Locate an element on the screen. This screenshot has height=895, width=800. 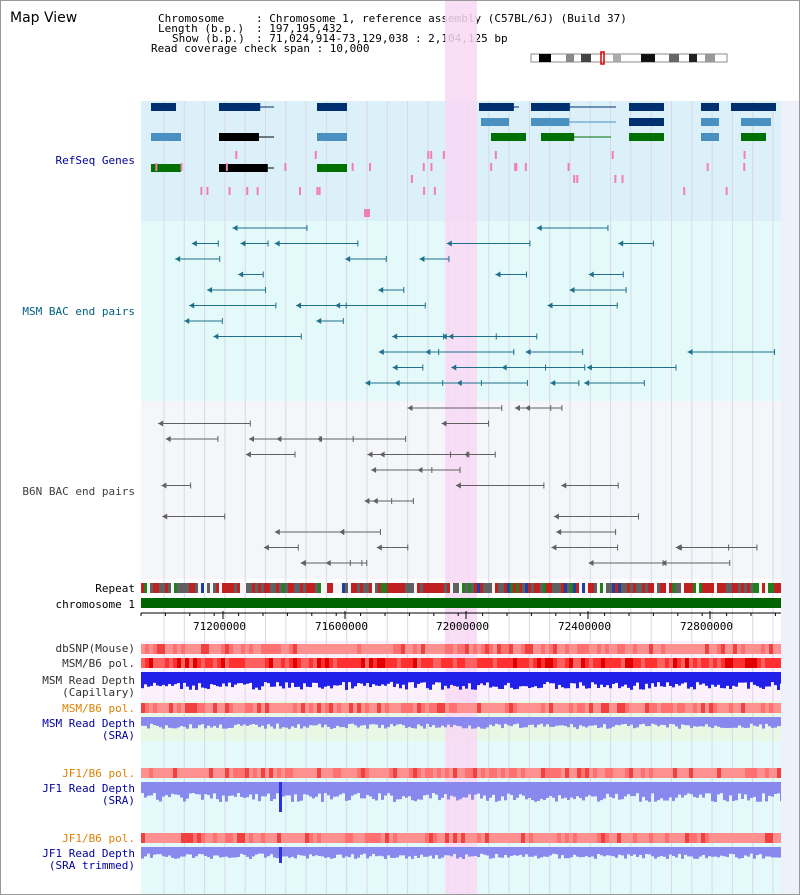
gene-strand-arrow is located at coordinates (544, 137).